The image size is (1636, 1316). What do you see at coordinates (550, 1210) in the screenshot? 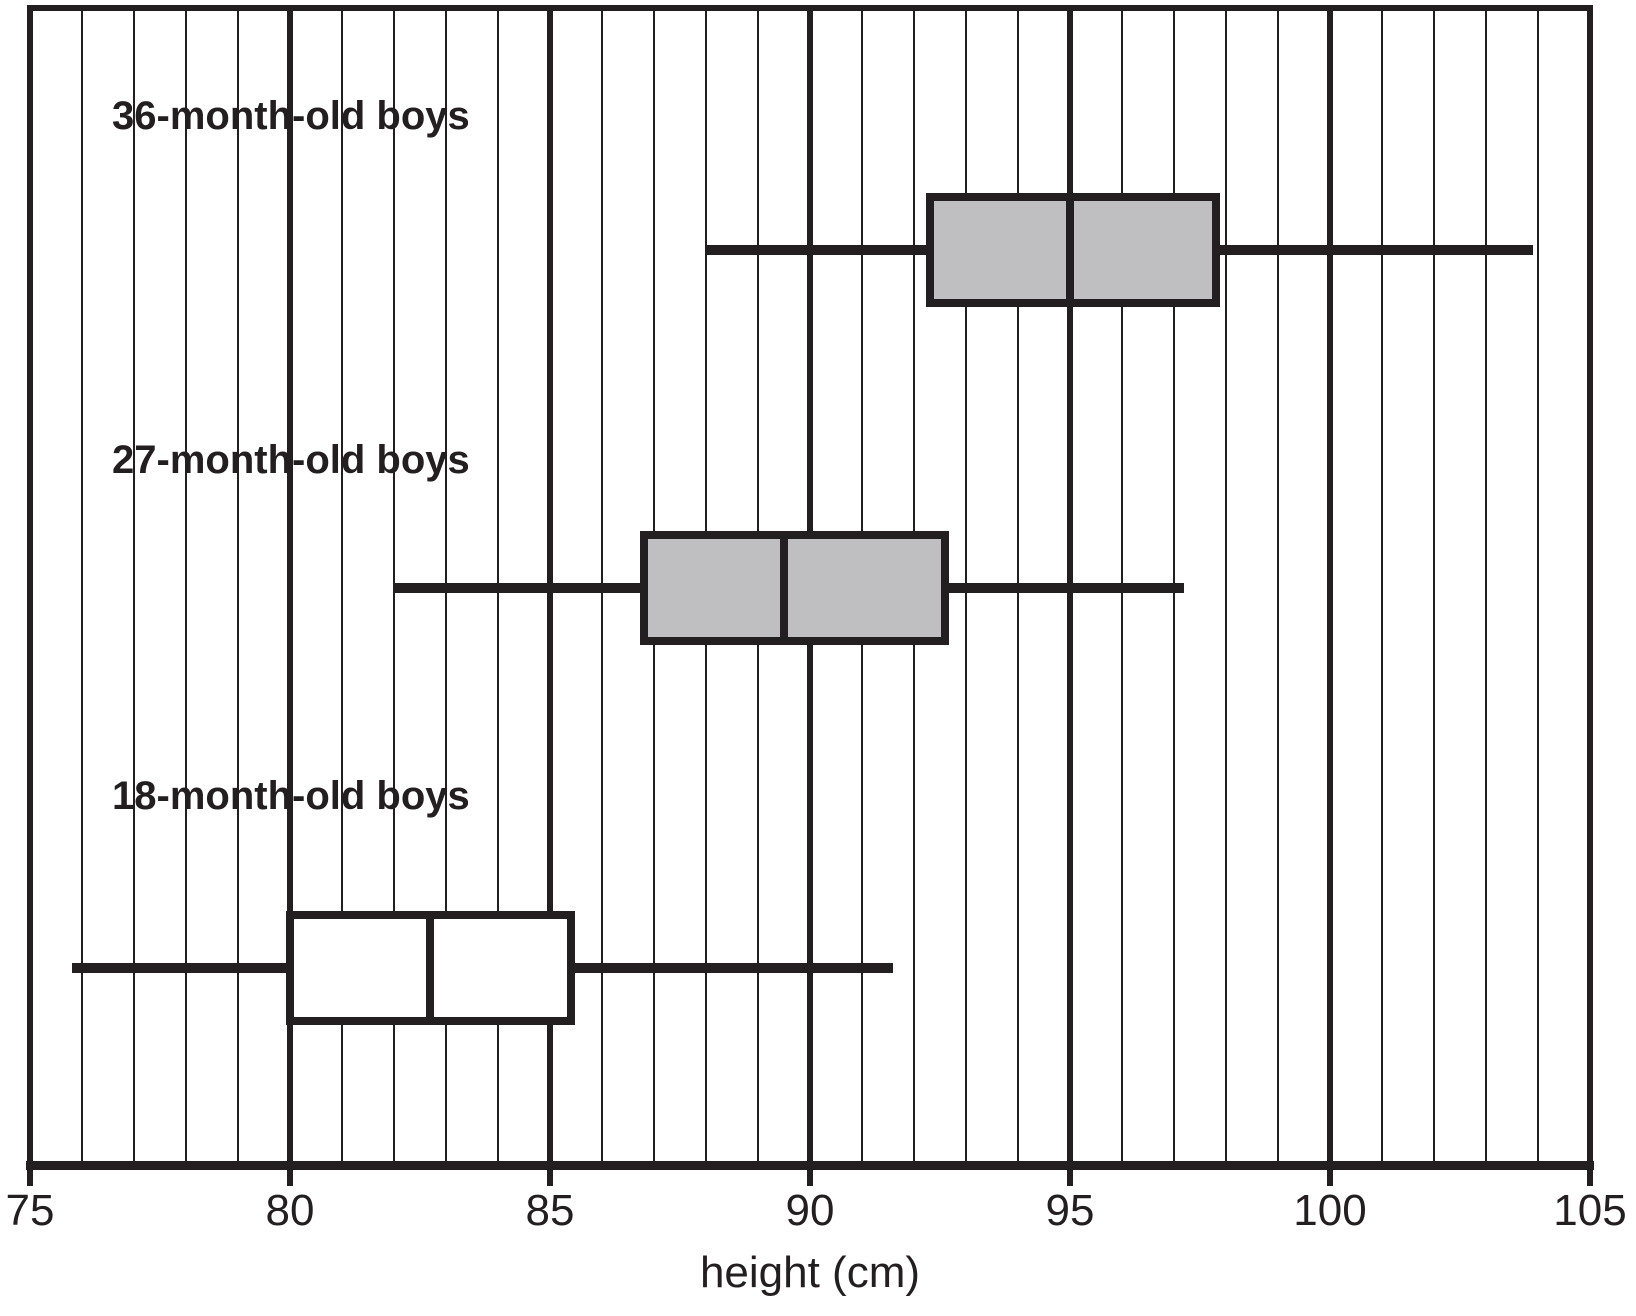
I see `x-tick-label: 85` at bounding box center [550, 1210].